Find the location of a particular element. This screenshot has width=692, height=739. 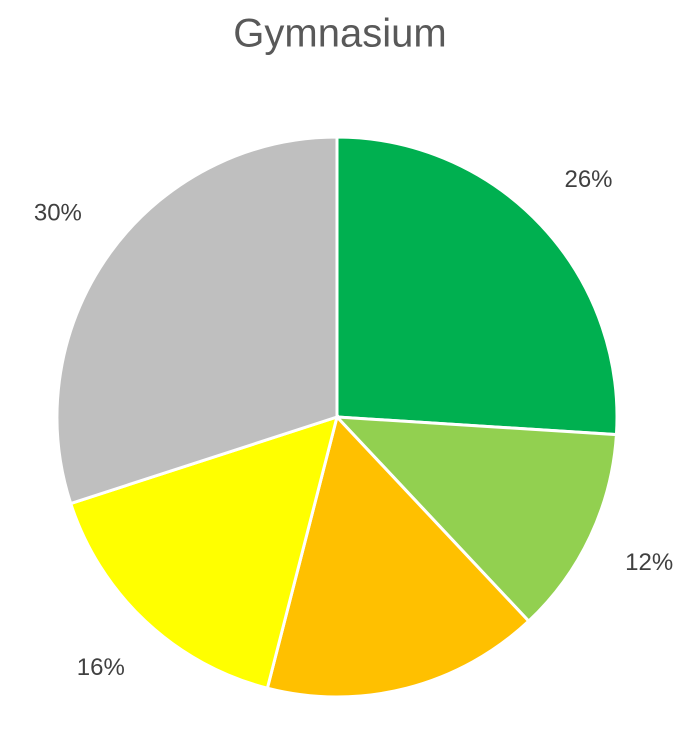

data-label: 30% is located at coordinates (58, 213).